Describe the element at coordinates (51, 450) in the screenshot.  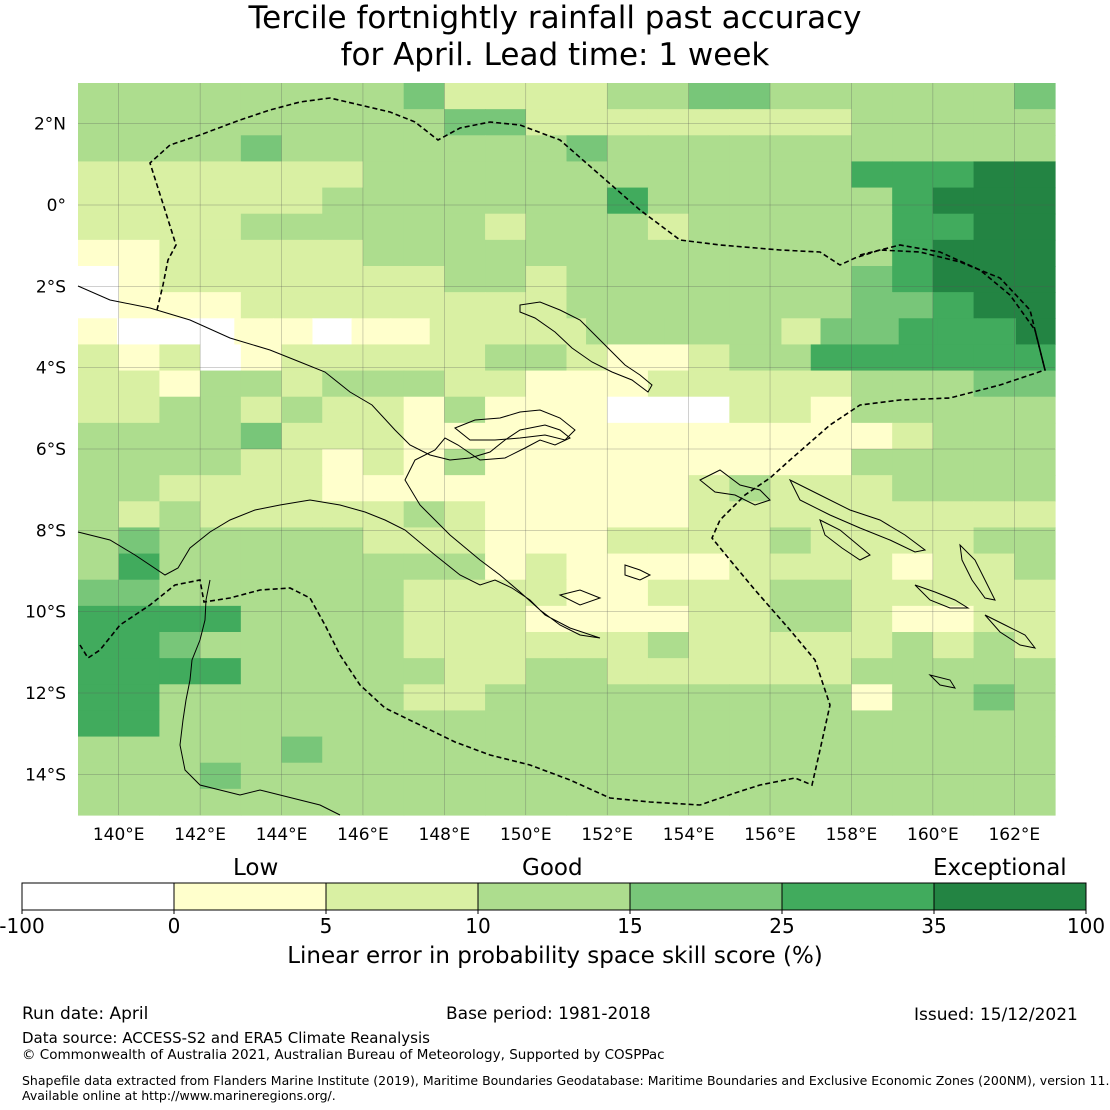
I see `latitude-label: 6°S` at that location.